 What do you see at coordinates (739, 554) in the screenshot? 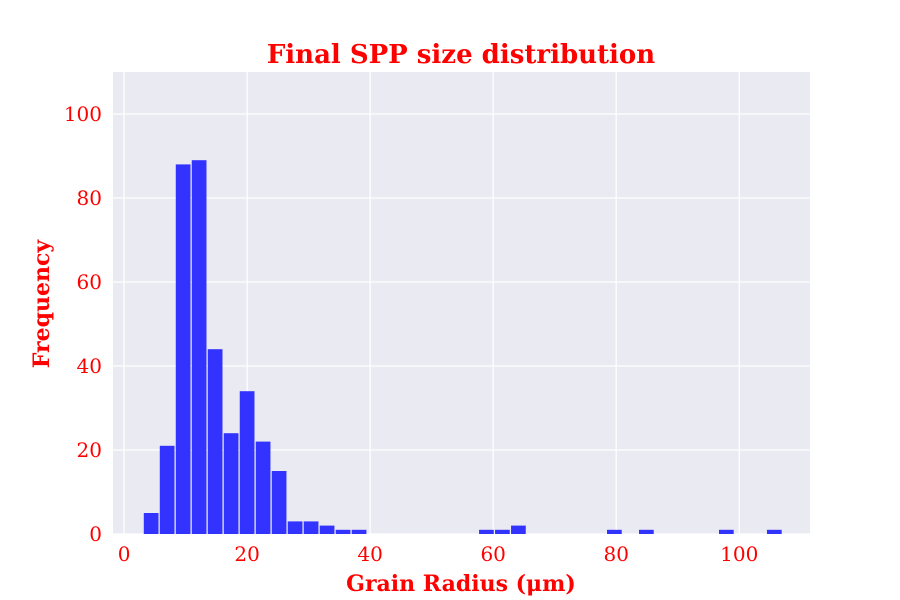
I see `x-tick-label: 100` at bounding box center [739, 554].